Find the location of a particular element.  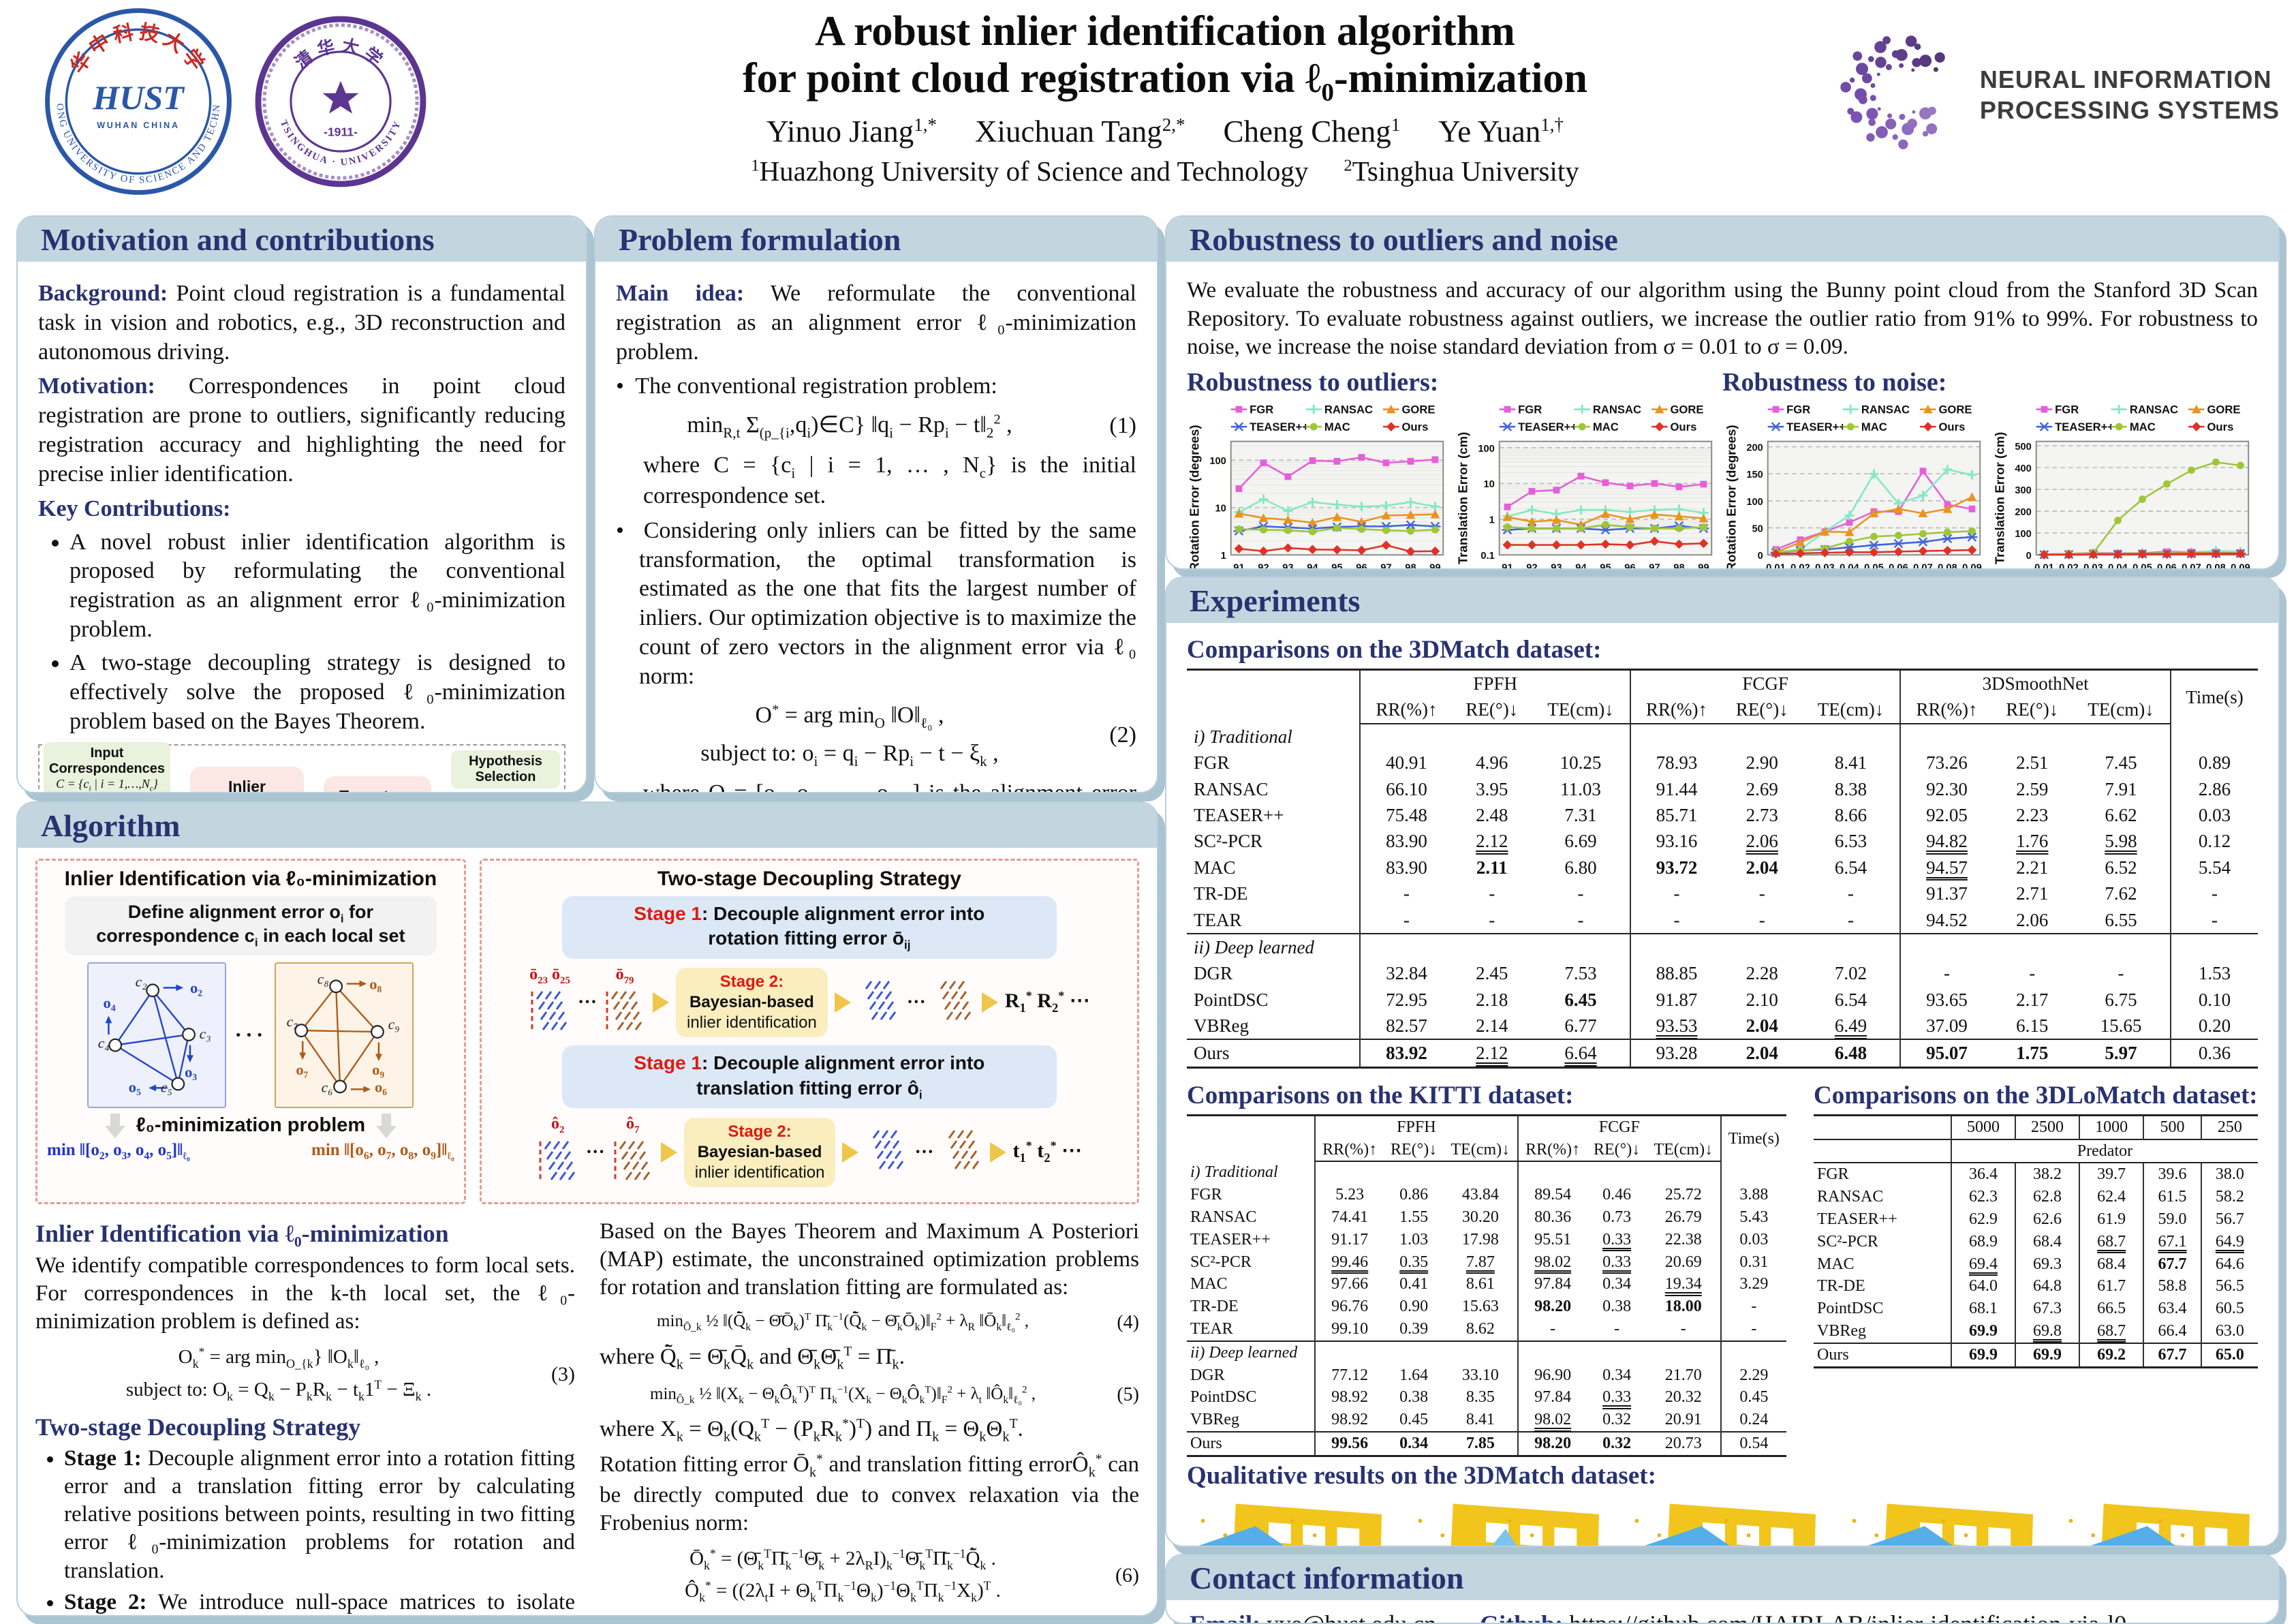

table-cell: 2.28 is located at coordinates (1762, 973).